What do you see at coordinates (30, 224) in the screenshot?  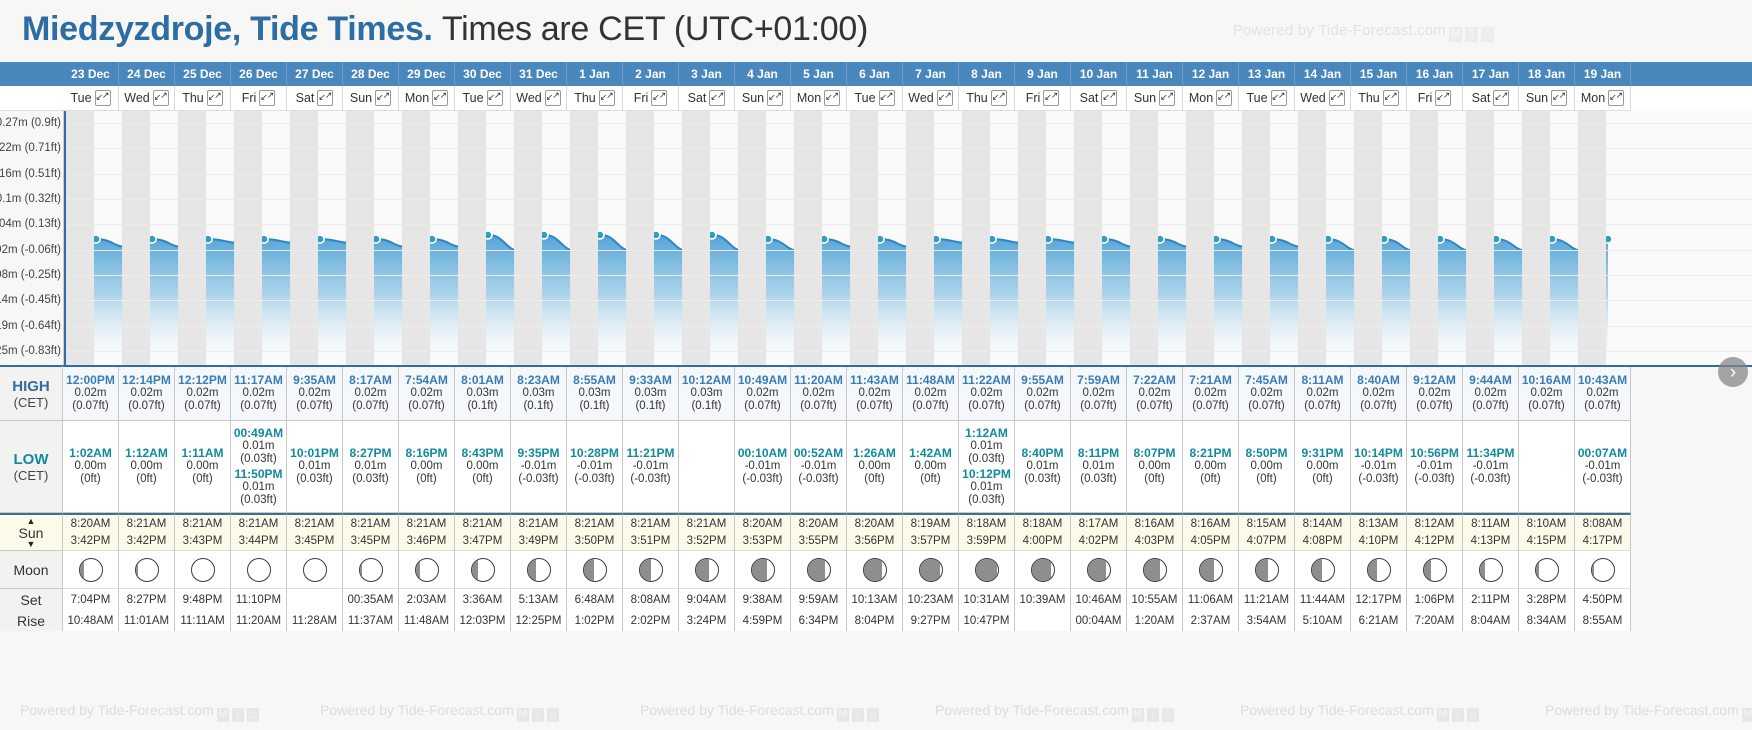 I see `y-axis-tick-label: 0.04m (0.13ft)` at bounding box center [30, 224].